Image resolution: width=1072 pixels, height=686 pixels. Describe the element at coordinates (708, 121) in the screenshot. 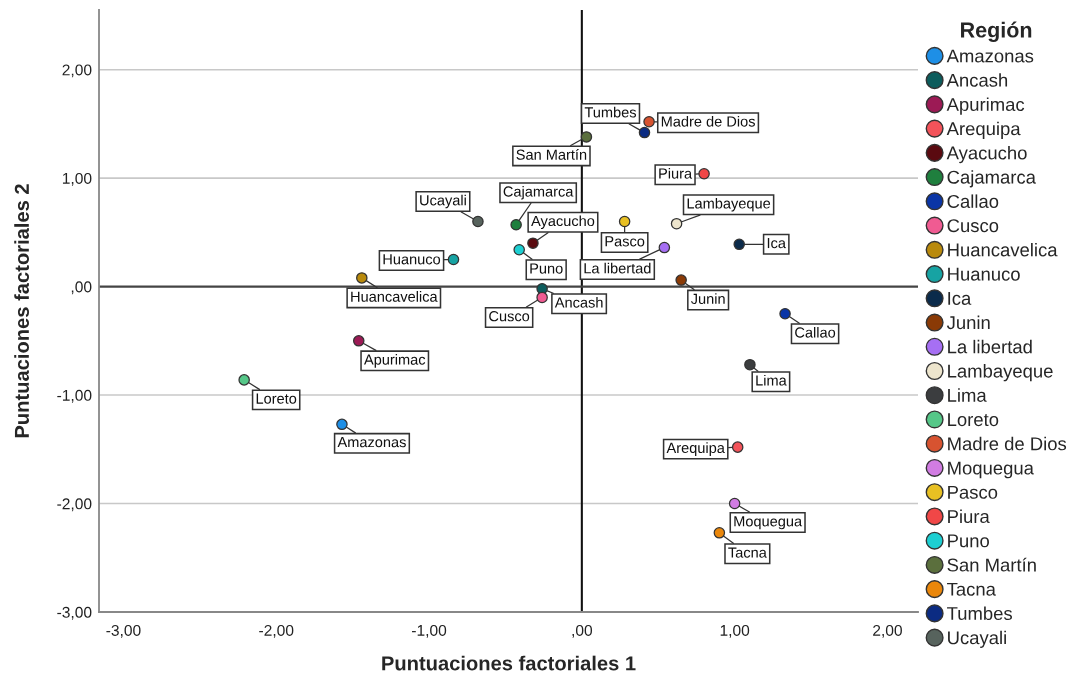

I see `legend-label: Madre de Dios` at that location.